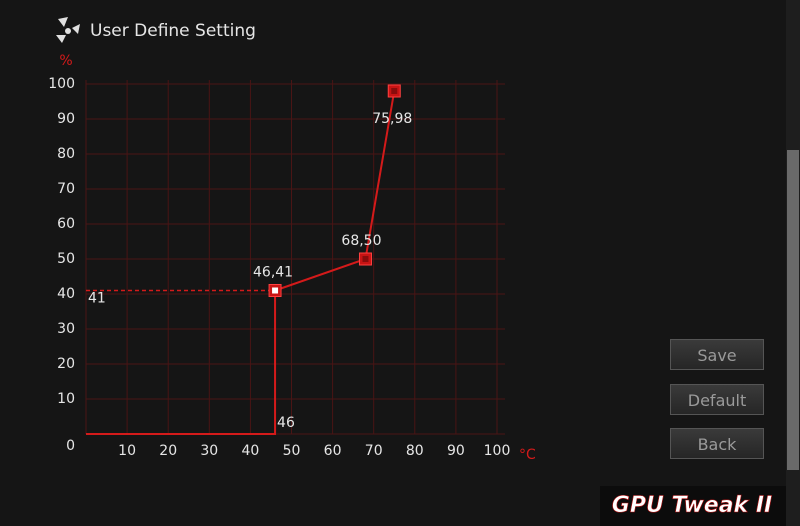  I want to click on x-tick-label: 100, so click(497, 451).